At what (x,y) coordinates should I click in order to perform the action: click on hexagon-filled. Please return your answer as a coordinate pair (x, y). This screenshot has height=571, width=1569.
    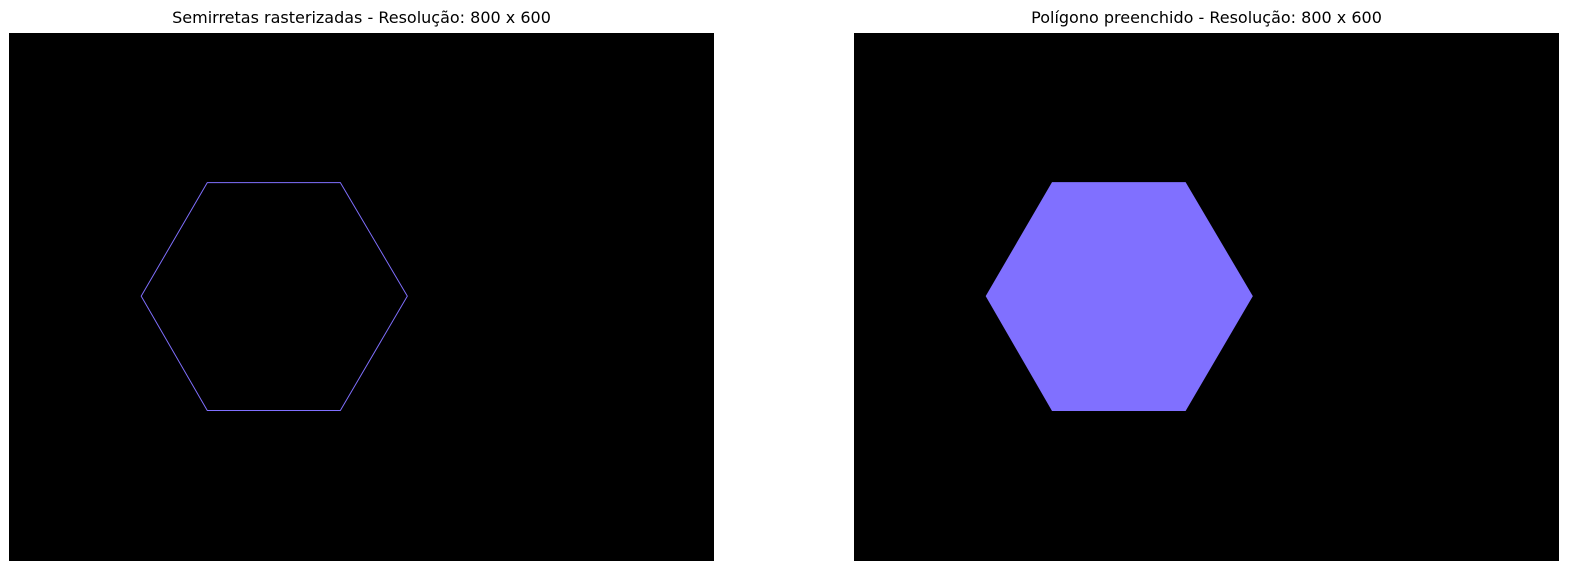
    Looking at the image, I should click on (1119, 296).